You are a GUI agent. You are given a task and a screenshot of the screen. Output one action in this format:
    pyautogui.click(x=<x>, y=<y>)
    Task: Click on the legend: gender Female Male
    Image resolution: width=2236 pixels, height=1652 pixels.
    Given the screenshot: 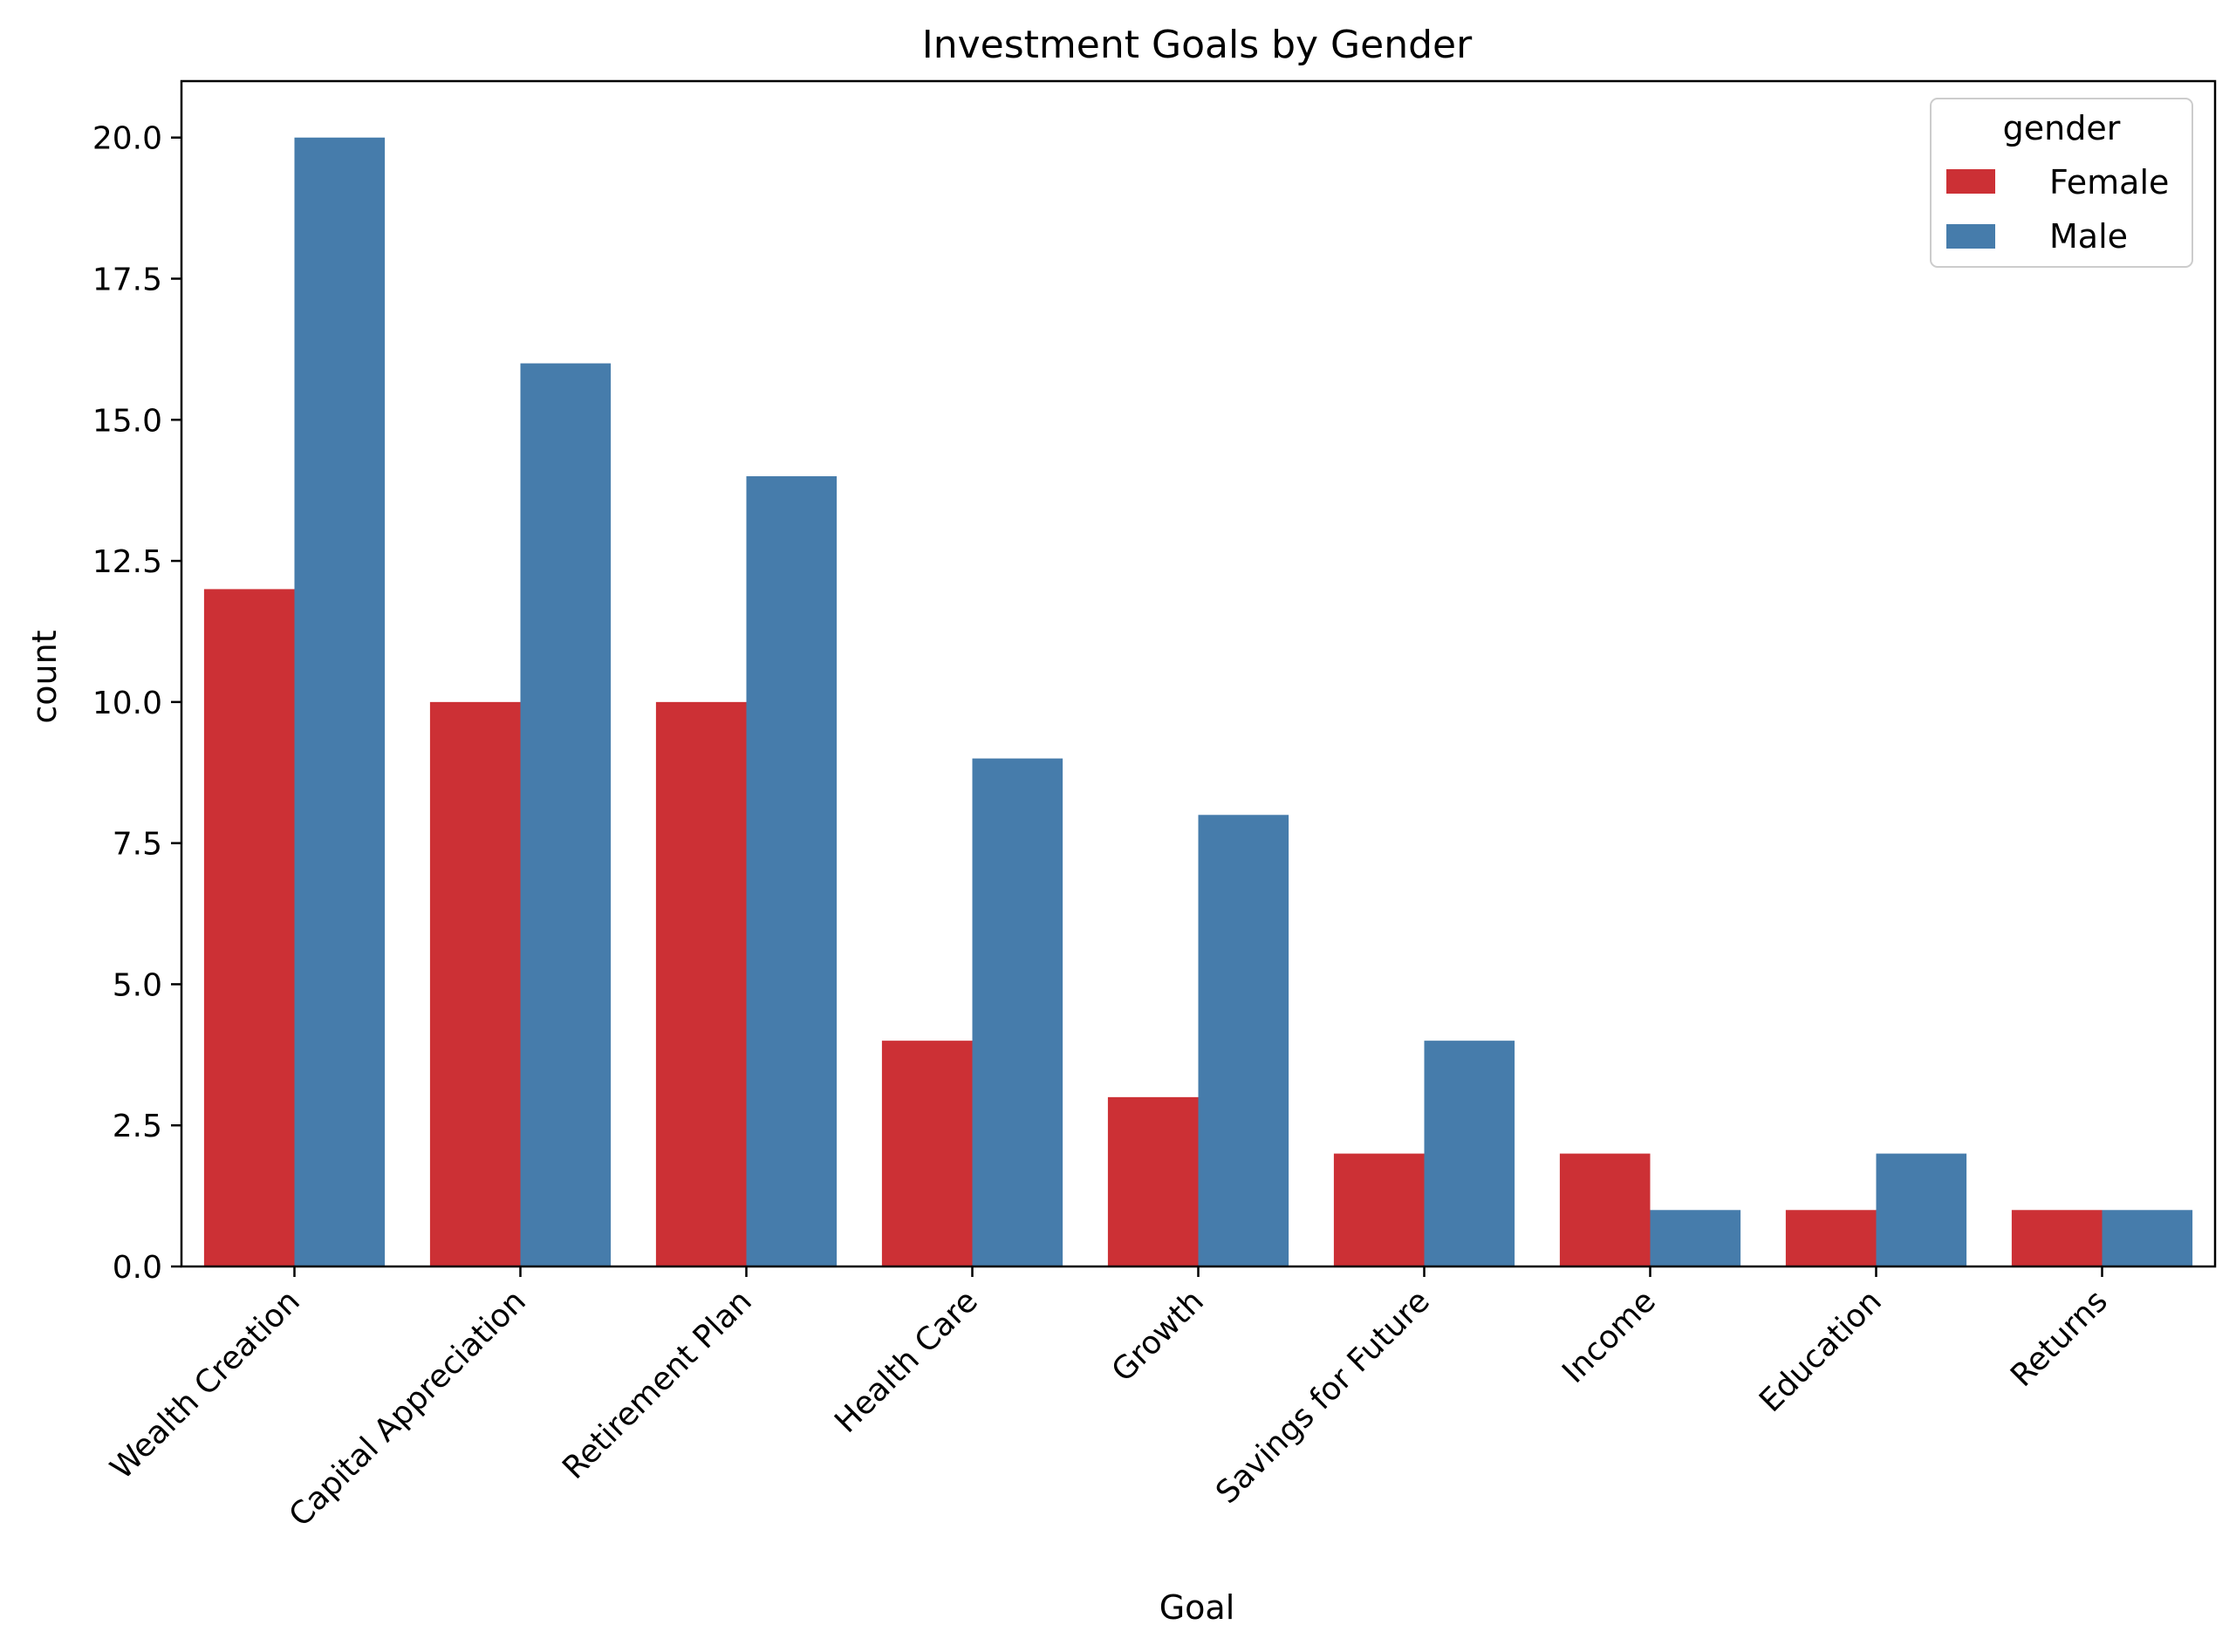 What is the action you would take?
    pyautogui.click(x=2061, y=183)
    